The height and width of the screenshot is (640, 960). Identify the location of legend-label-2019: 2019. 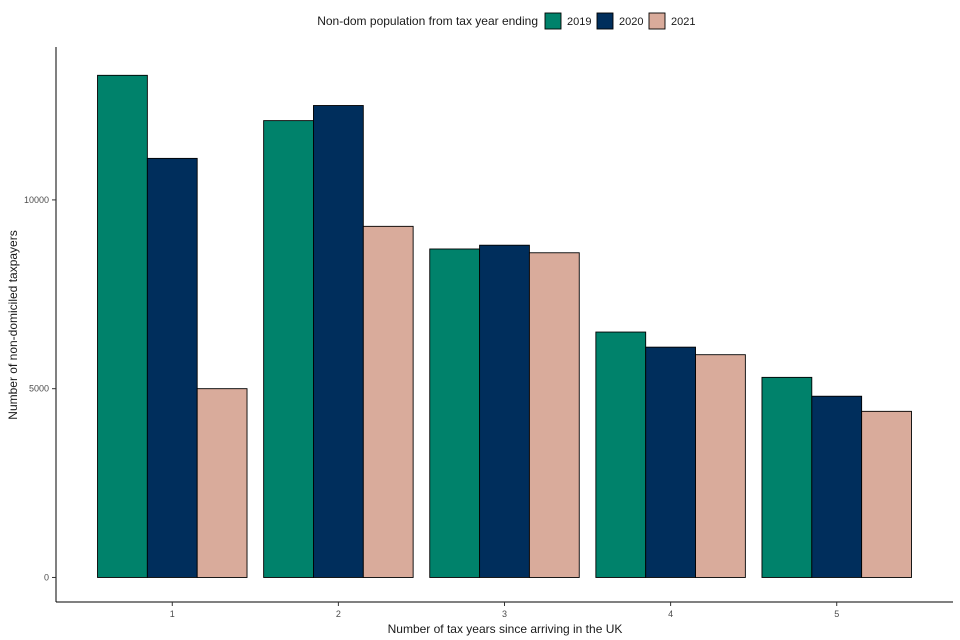
(579, 22).